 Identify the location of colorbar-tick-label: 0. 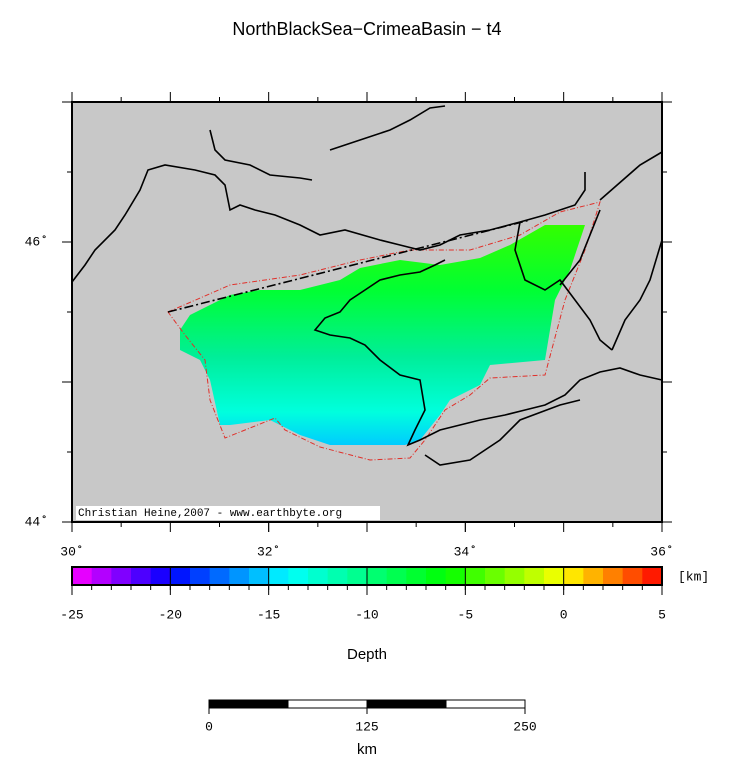
(564, 614).